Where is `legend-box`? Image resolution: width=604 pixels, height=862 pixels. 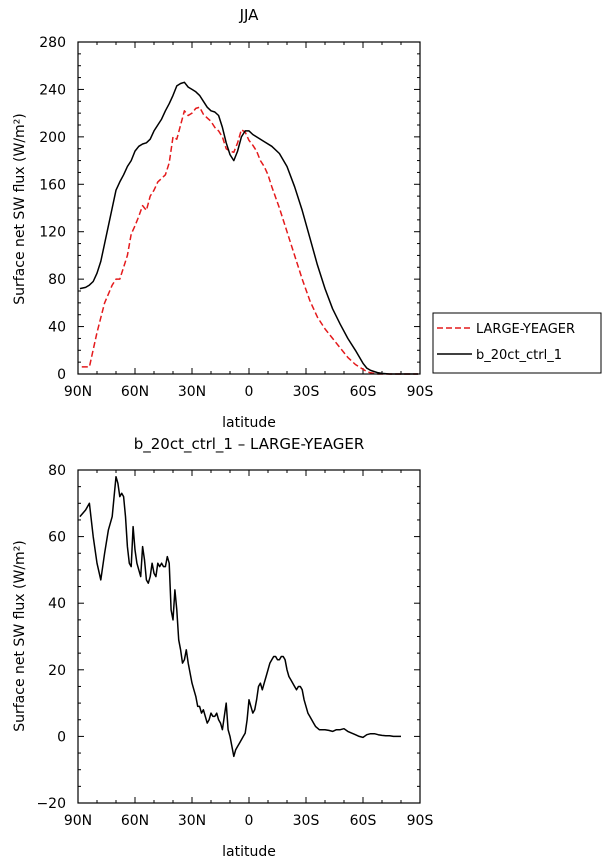 legend-box is located at coordinates (517, 343).